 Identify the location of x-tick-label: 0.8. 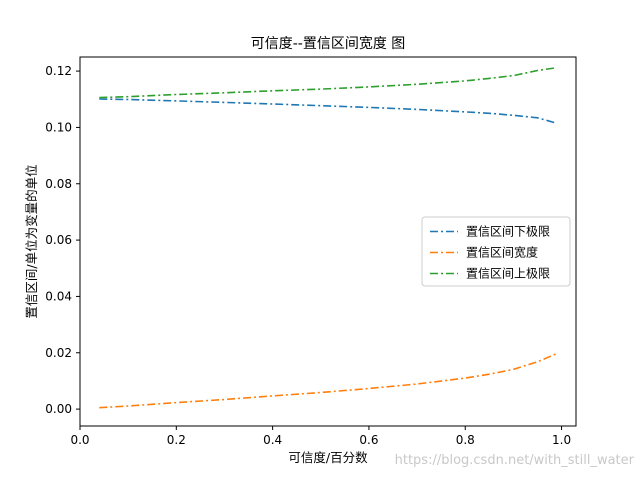
(465, 440).